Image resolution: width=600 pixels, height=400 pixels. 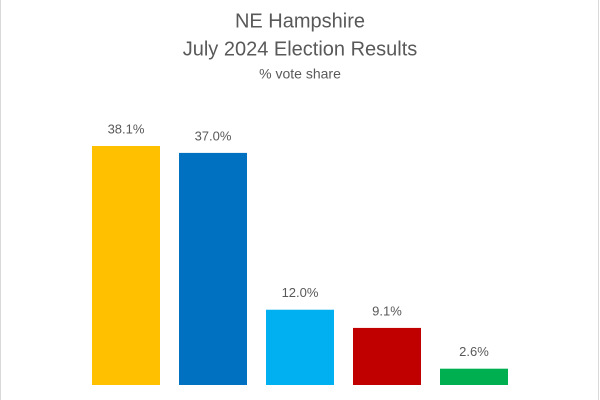 What do you see at coordinates (300, 49) in the screenshot?
I see `chart-title: July 2024 Election Results` at bounding box center [300, 49].